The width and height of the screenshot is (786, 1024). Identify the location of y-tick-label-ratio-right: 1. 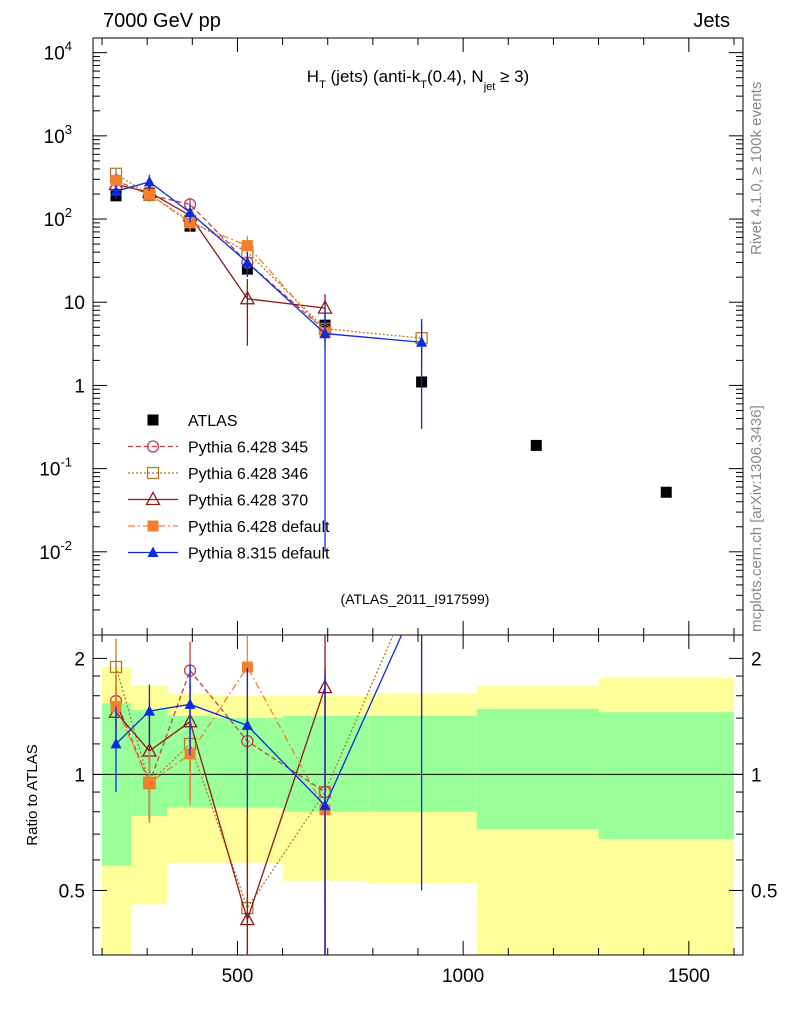
(756, 775).